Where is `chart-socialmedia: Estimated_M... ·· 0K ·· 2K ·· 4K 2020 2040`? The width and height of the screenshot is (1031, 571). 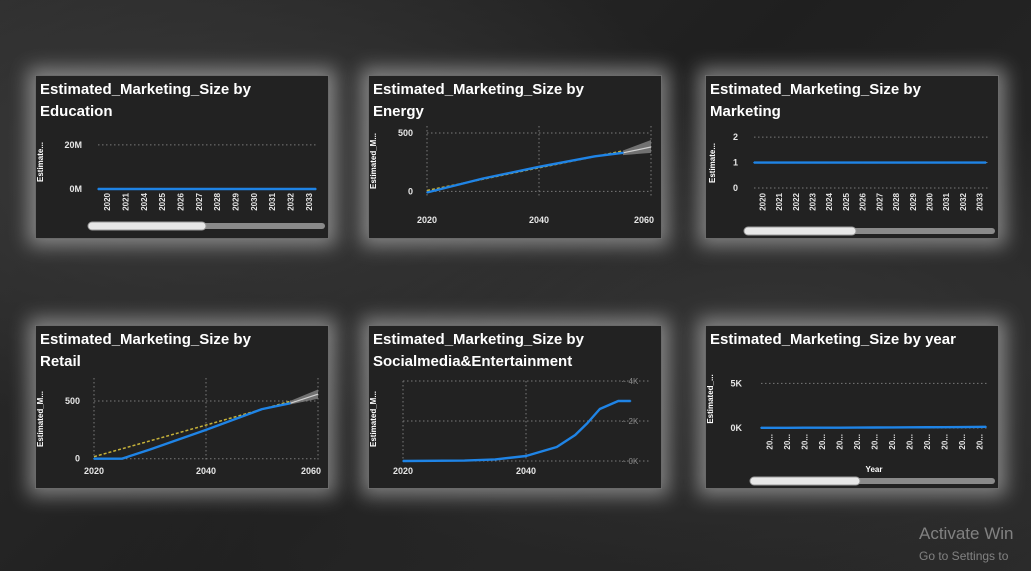 chart-socialmedia: Estimated_M... ·· 0K ·· 2K ·· 4K 2020 2040 is located at coordinates (510, 426).